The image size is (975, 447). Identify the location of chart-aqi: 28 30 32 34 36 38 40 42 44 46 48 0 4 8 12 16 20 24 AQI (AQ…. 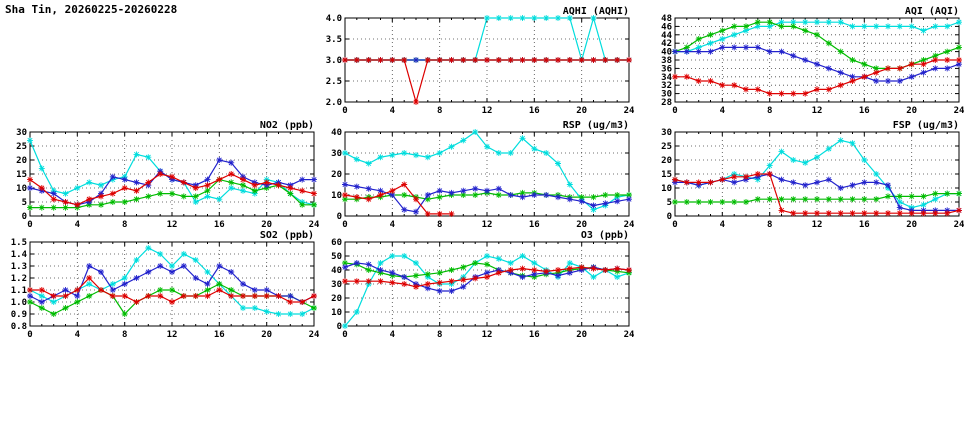
(805, 62).